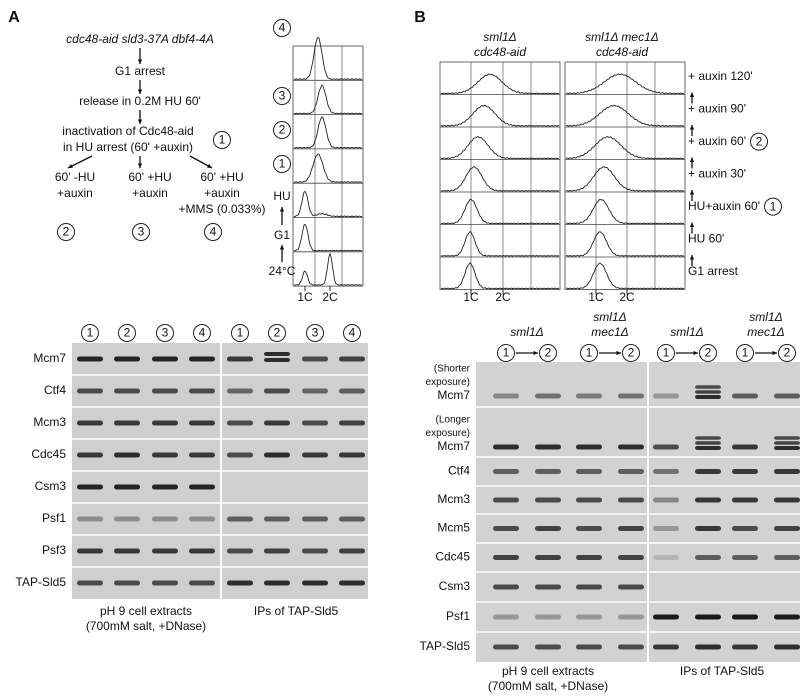  I want to click on branch-text: +auxin, so click(222, 193).